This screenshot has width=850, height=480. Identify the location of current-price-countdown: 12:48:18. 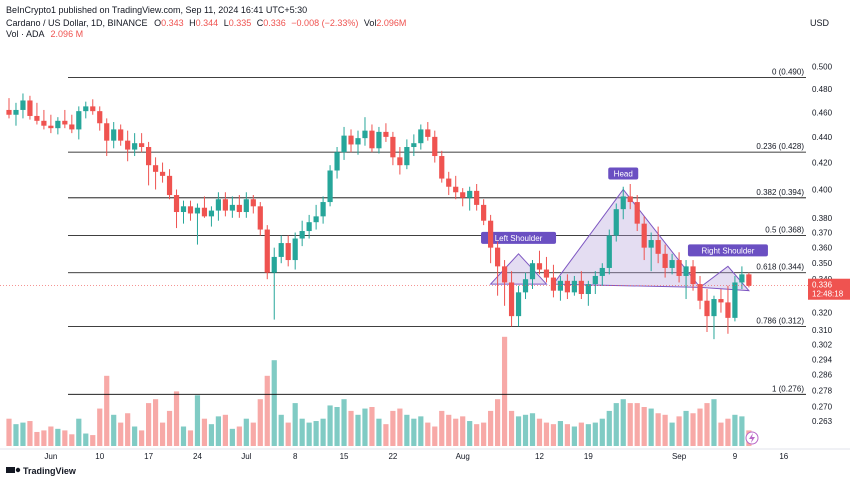
(828, 294).